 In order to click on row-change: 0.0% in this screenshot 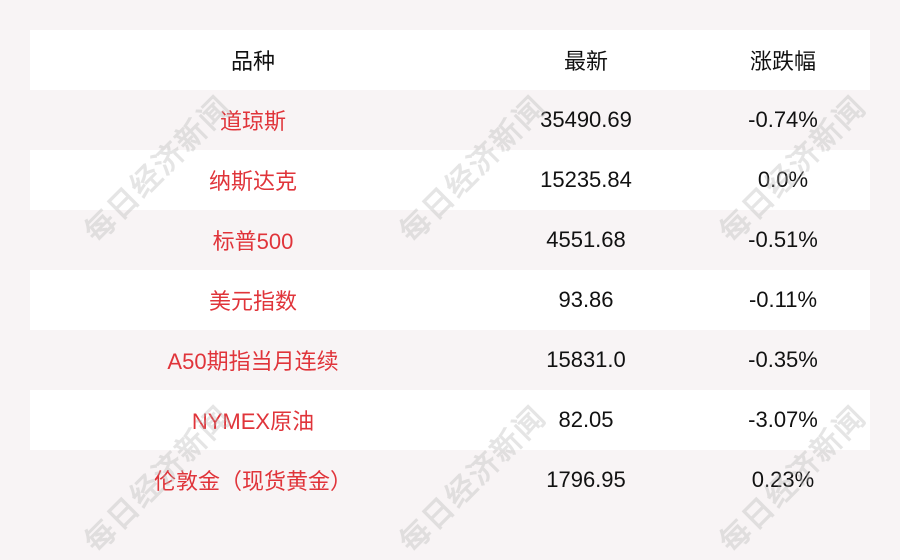, I will do `click(783, 179)`.